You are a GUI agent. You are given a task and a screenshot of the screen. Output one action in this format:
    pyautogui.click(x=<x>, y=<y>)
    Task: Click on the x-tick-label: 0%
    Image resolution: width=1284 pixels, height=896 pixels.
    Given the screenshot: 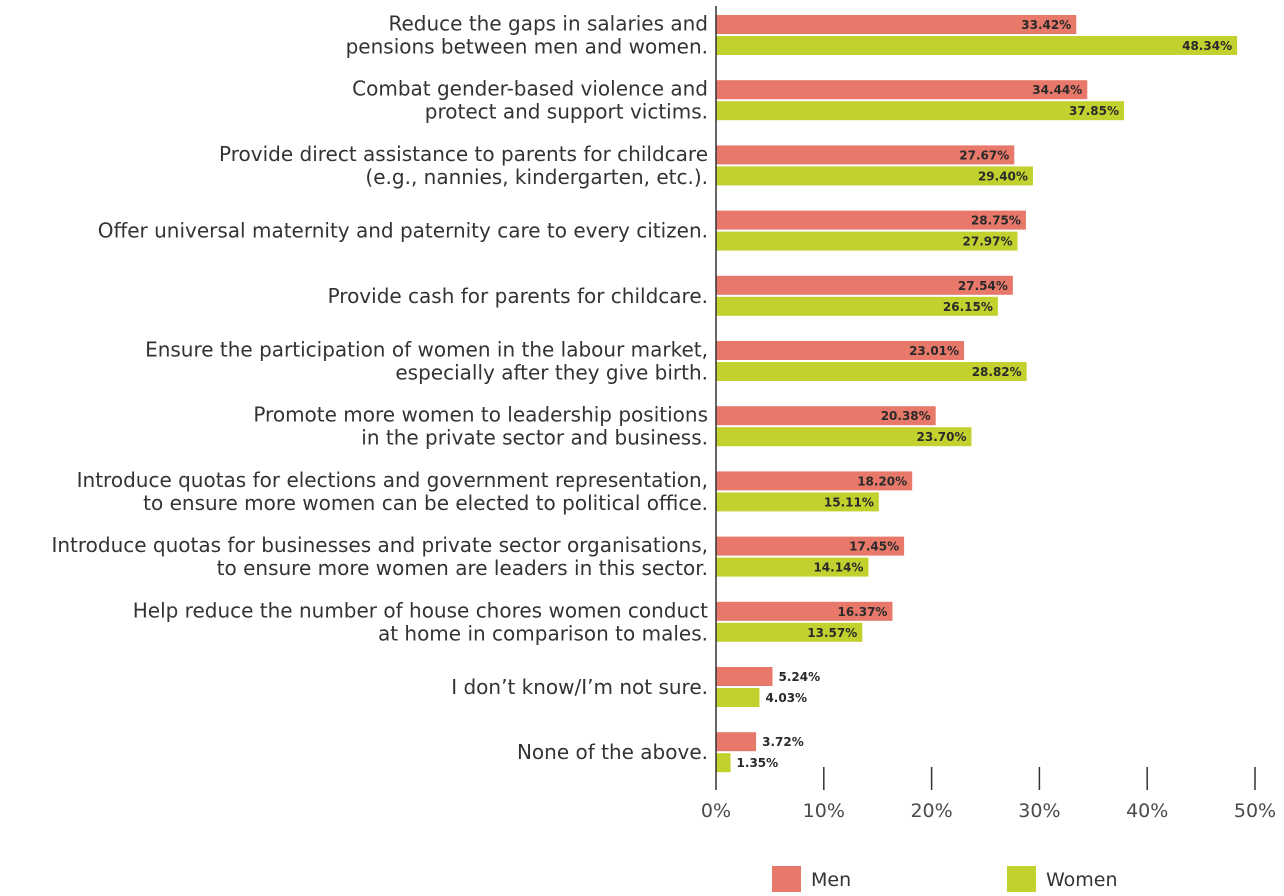 What is the action you would take?
    pyautogui.click(x=716, y=811)
    